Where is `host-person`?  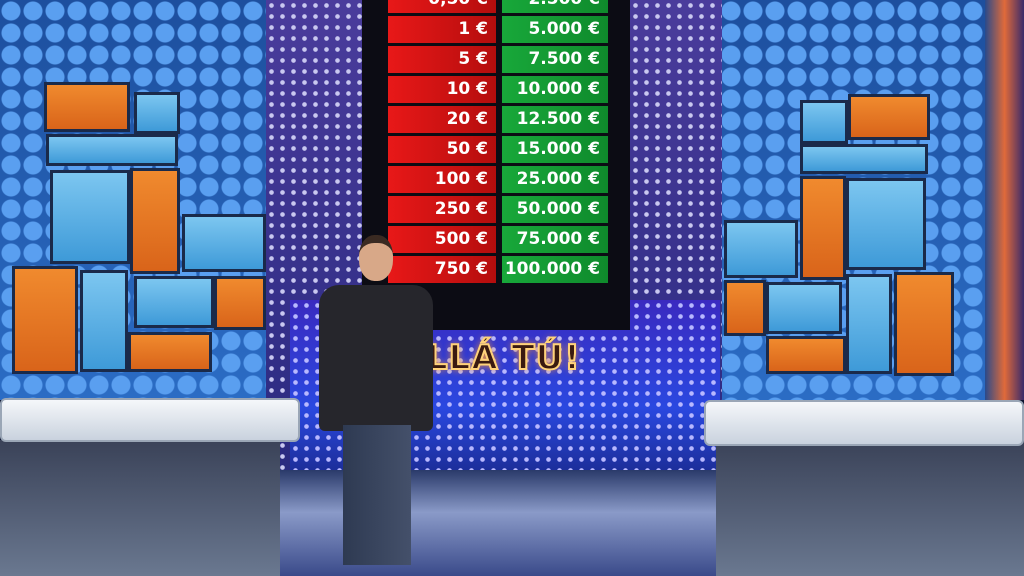
host-person is located at coordinates (376, 405).